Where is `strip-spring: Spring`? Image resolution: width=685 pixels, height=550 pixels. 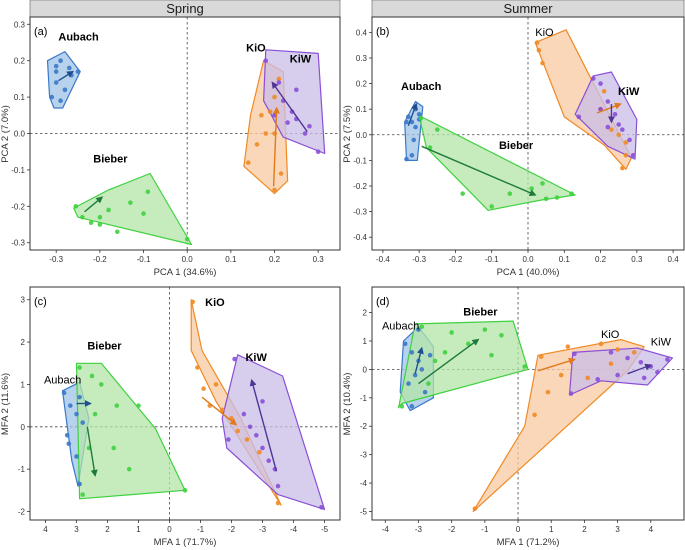 strip-spring: Spring is located at coordinates (185, 9).